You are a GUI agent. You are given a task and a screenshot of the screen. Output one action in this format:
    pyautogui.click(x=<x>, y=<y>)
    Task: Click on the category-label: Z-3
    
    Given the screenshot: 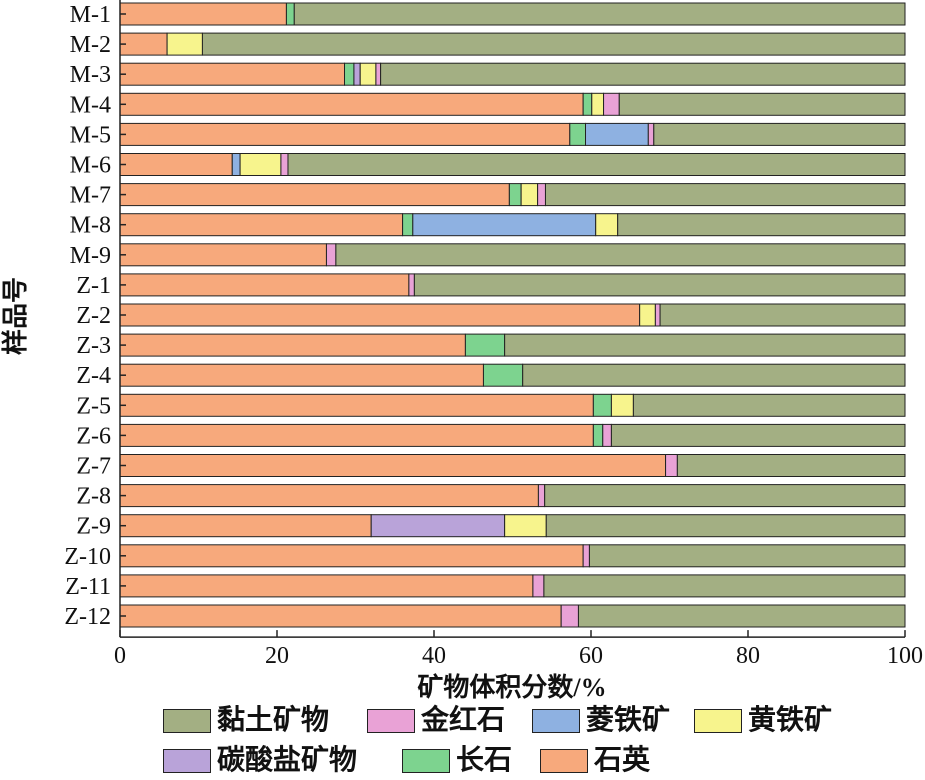 What is the action you would take?
    pyautogui.click(x=93, y=346)
    